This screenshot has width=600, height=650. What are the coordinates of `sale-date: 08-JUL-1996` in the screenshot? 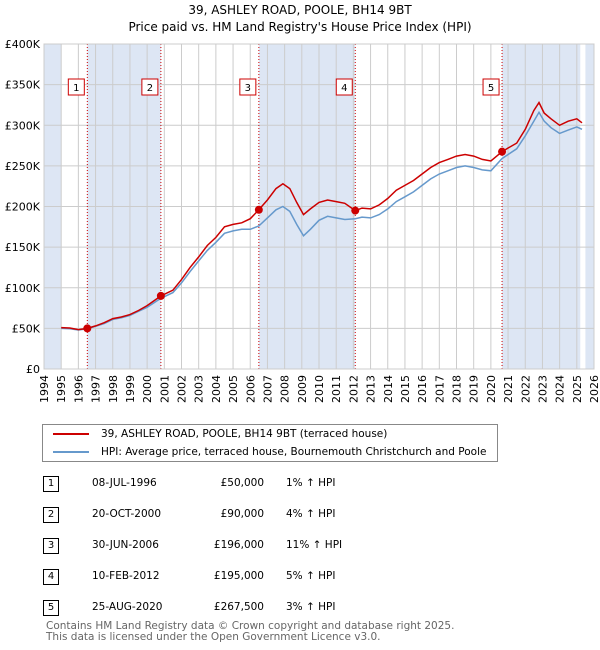 It's located at (124, 483).